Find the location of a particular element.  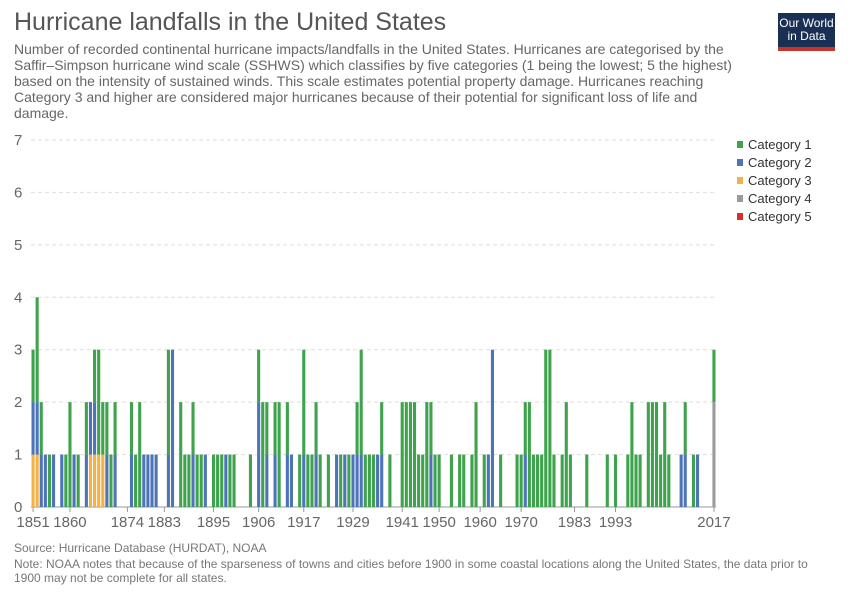

legend-label-4: Category 4 is located at coordinates (780, 198).